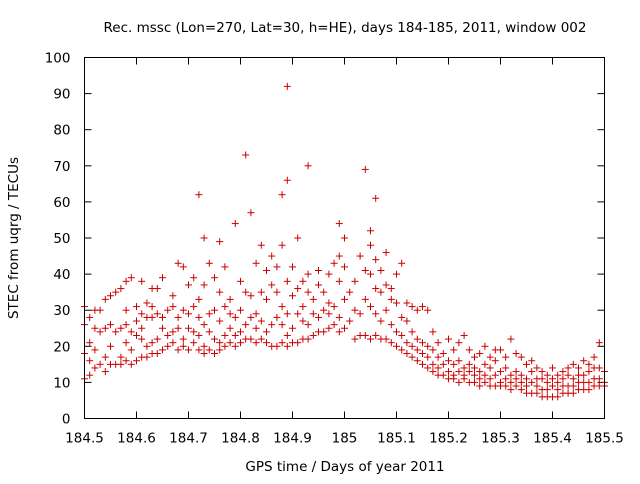 The image size is (640, 484). What do you see at coordinates (61, 131) in the screenshot?
I see `y-tick-label: 80` at bounding box center [61, 131].